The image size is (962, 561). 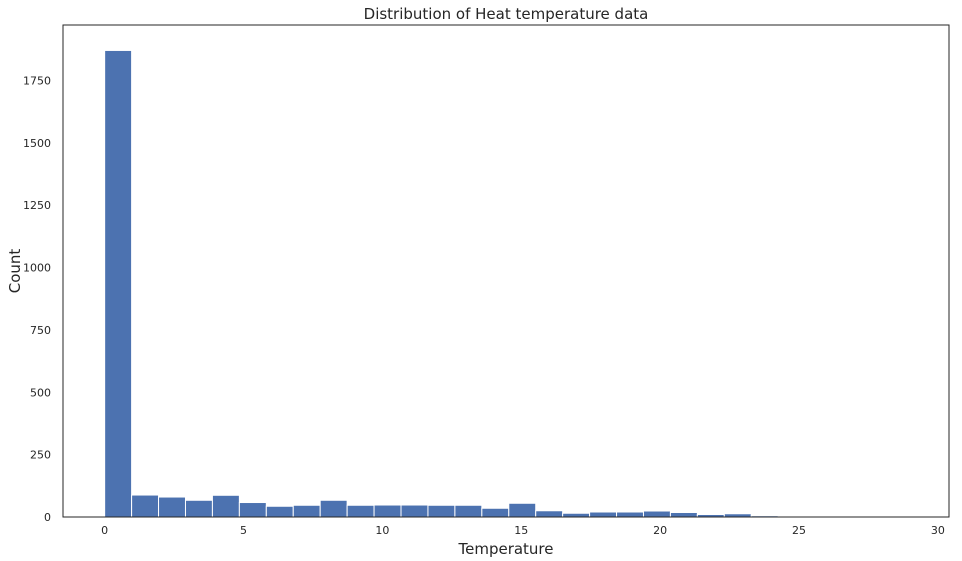 I want to click on x-axis-label: Temperature, so click(x=505, y=549).